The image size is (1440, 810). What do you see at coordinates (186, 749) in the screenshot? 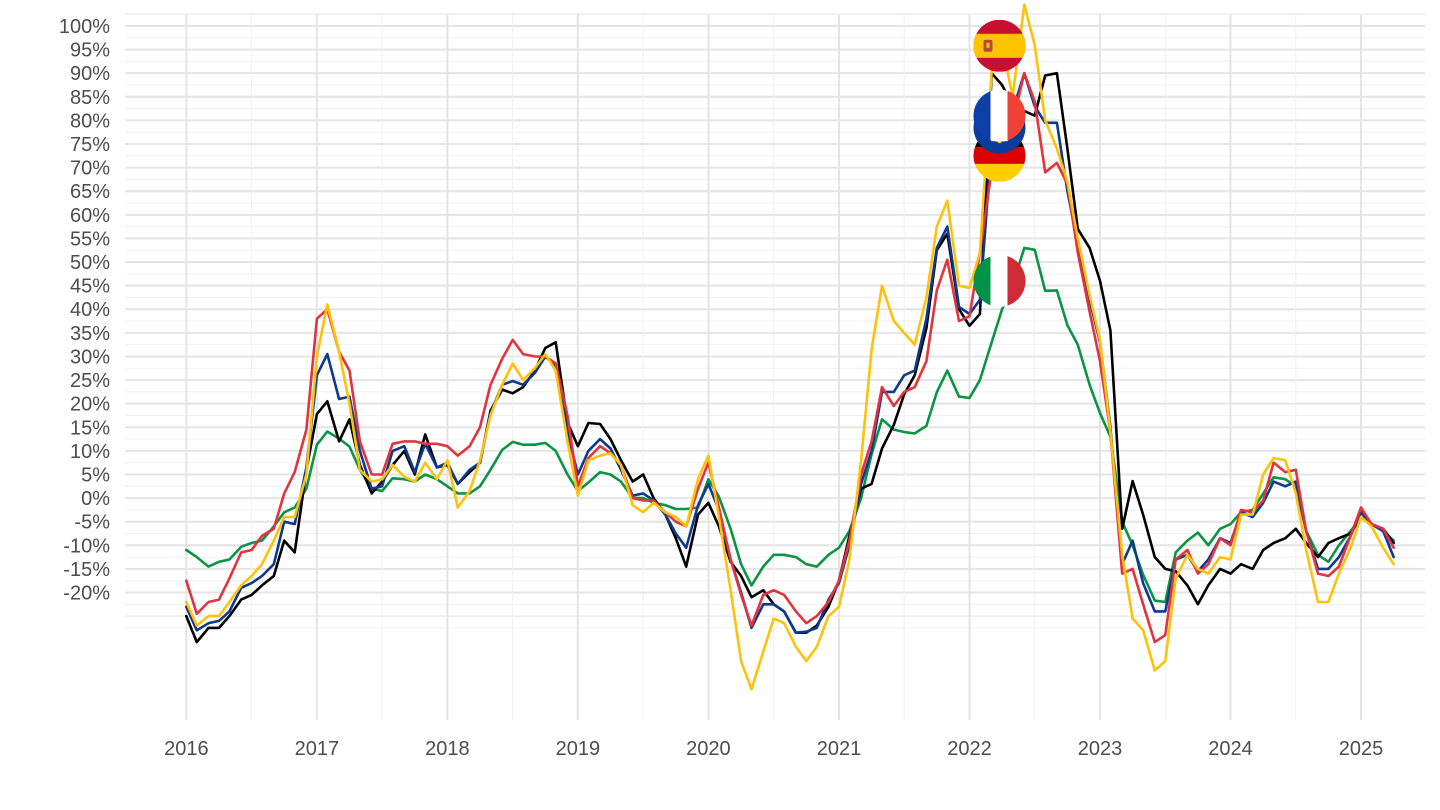
I see `x-tick-label: 2016` at bounding box center [186, 749].